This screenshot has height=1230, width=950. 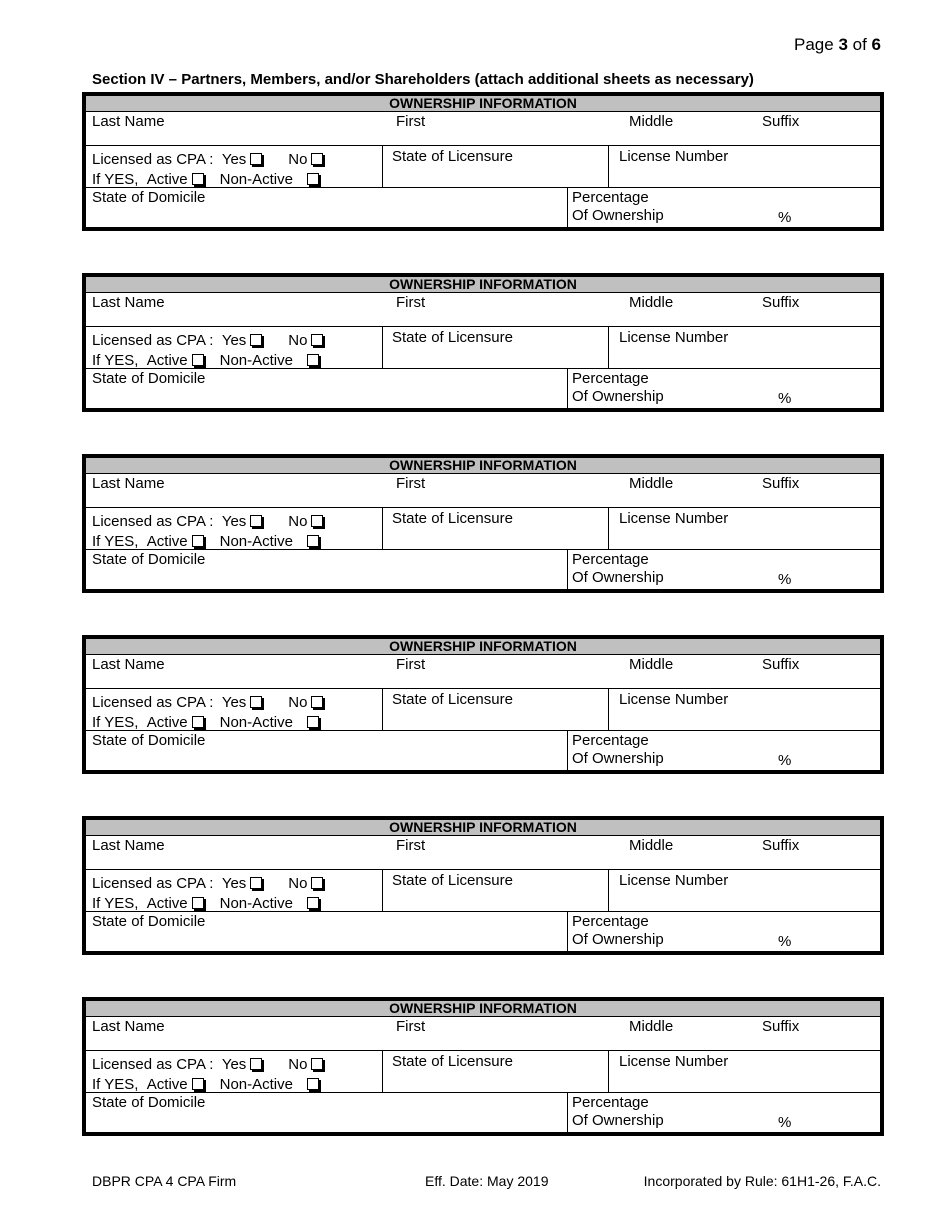 I want to click on page-of: of, so click(x=859, y=44).